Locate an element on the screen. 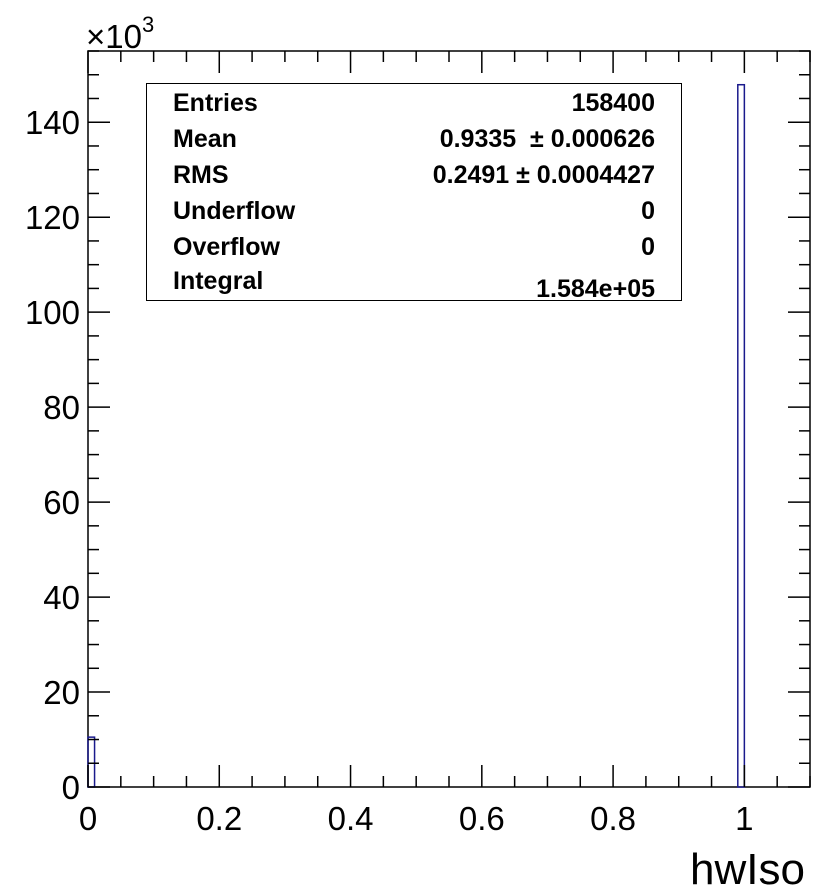 The image size is (813, 889). x-tick-label-2: 0.4 is located at coordinates (351, 818).